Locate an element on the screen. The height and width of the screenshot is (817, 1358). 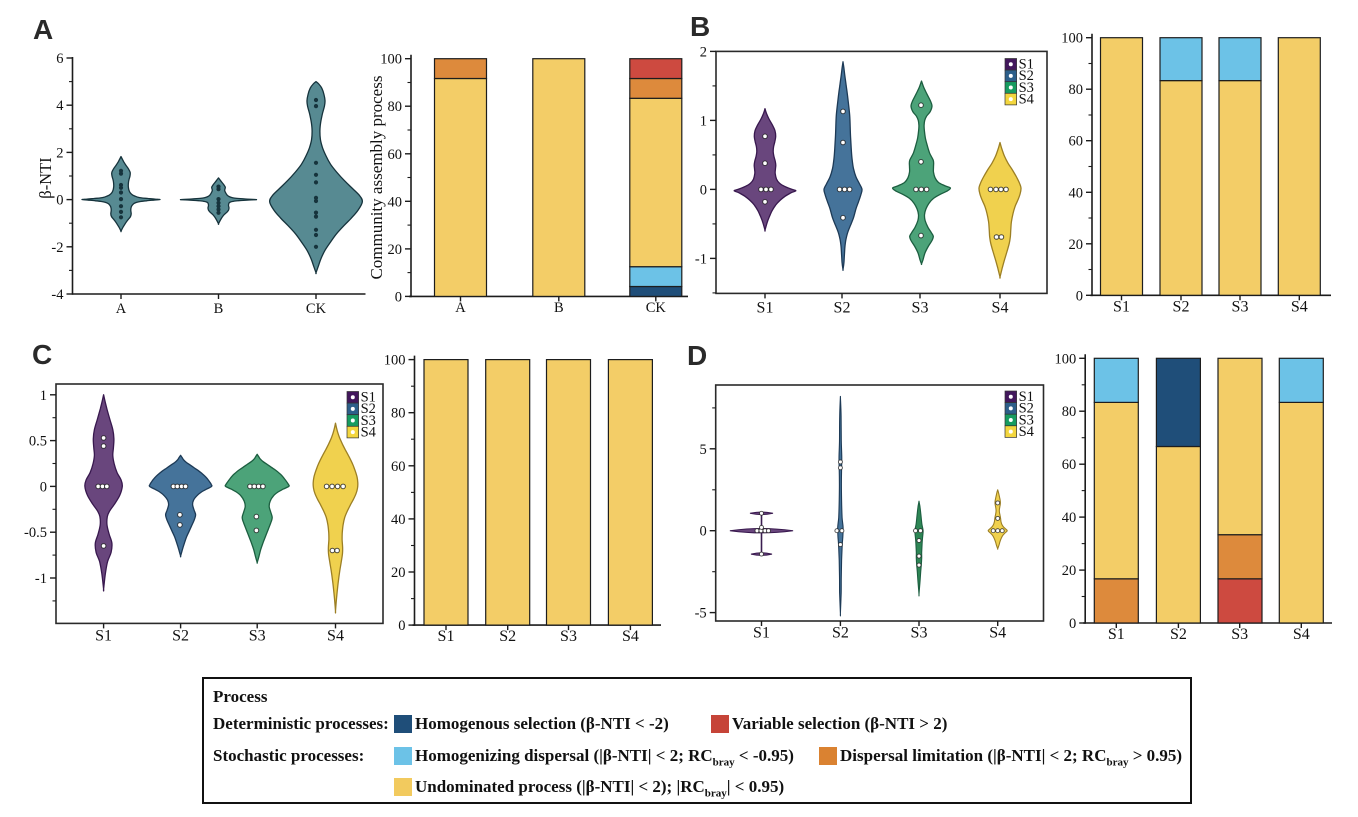
svg-text: 4 is located at coordinates (60, 106).